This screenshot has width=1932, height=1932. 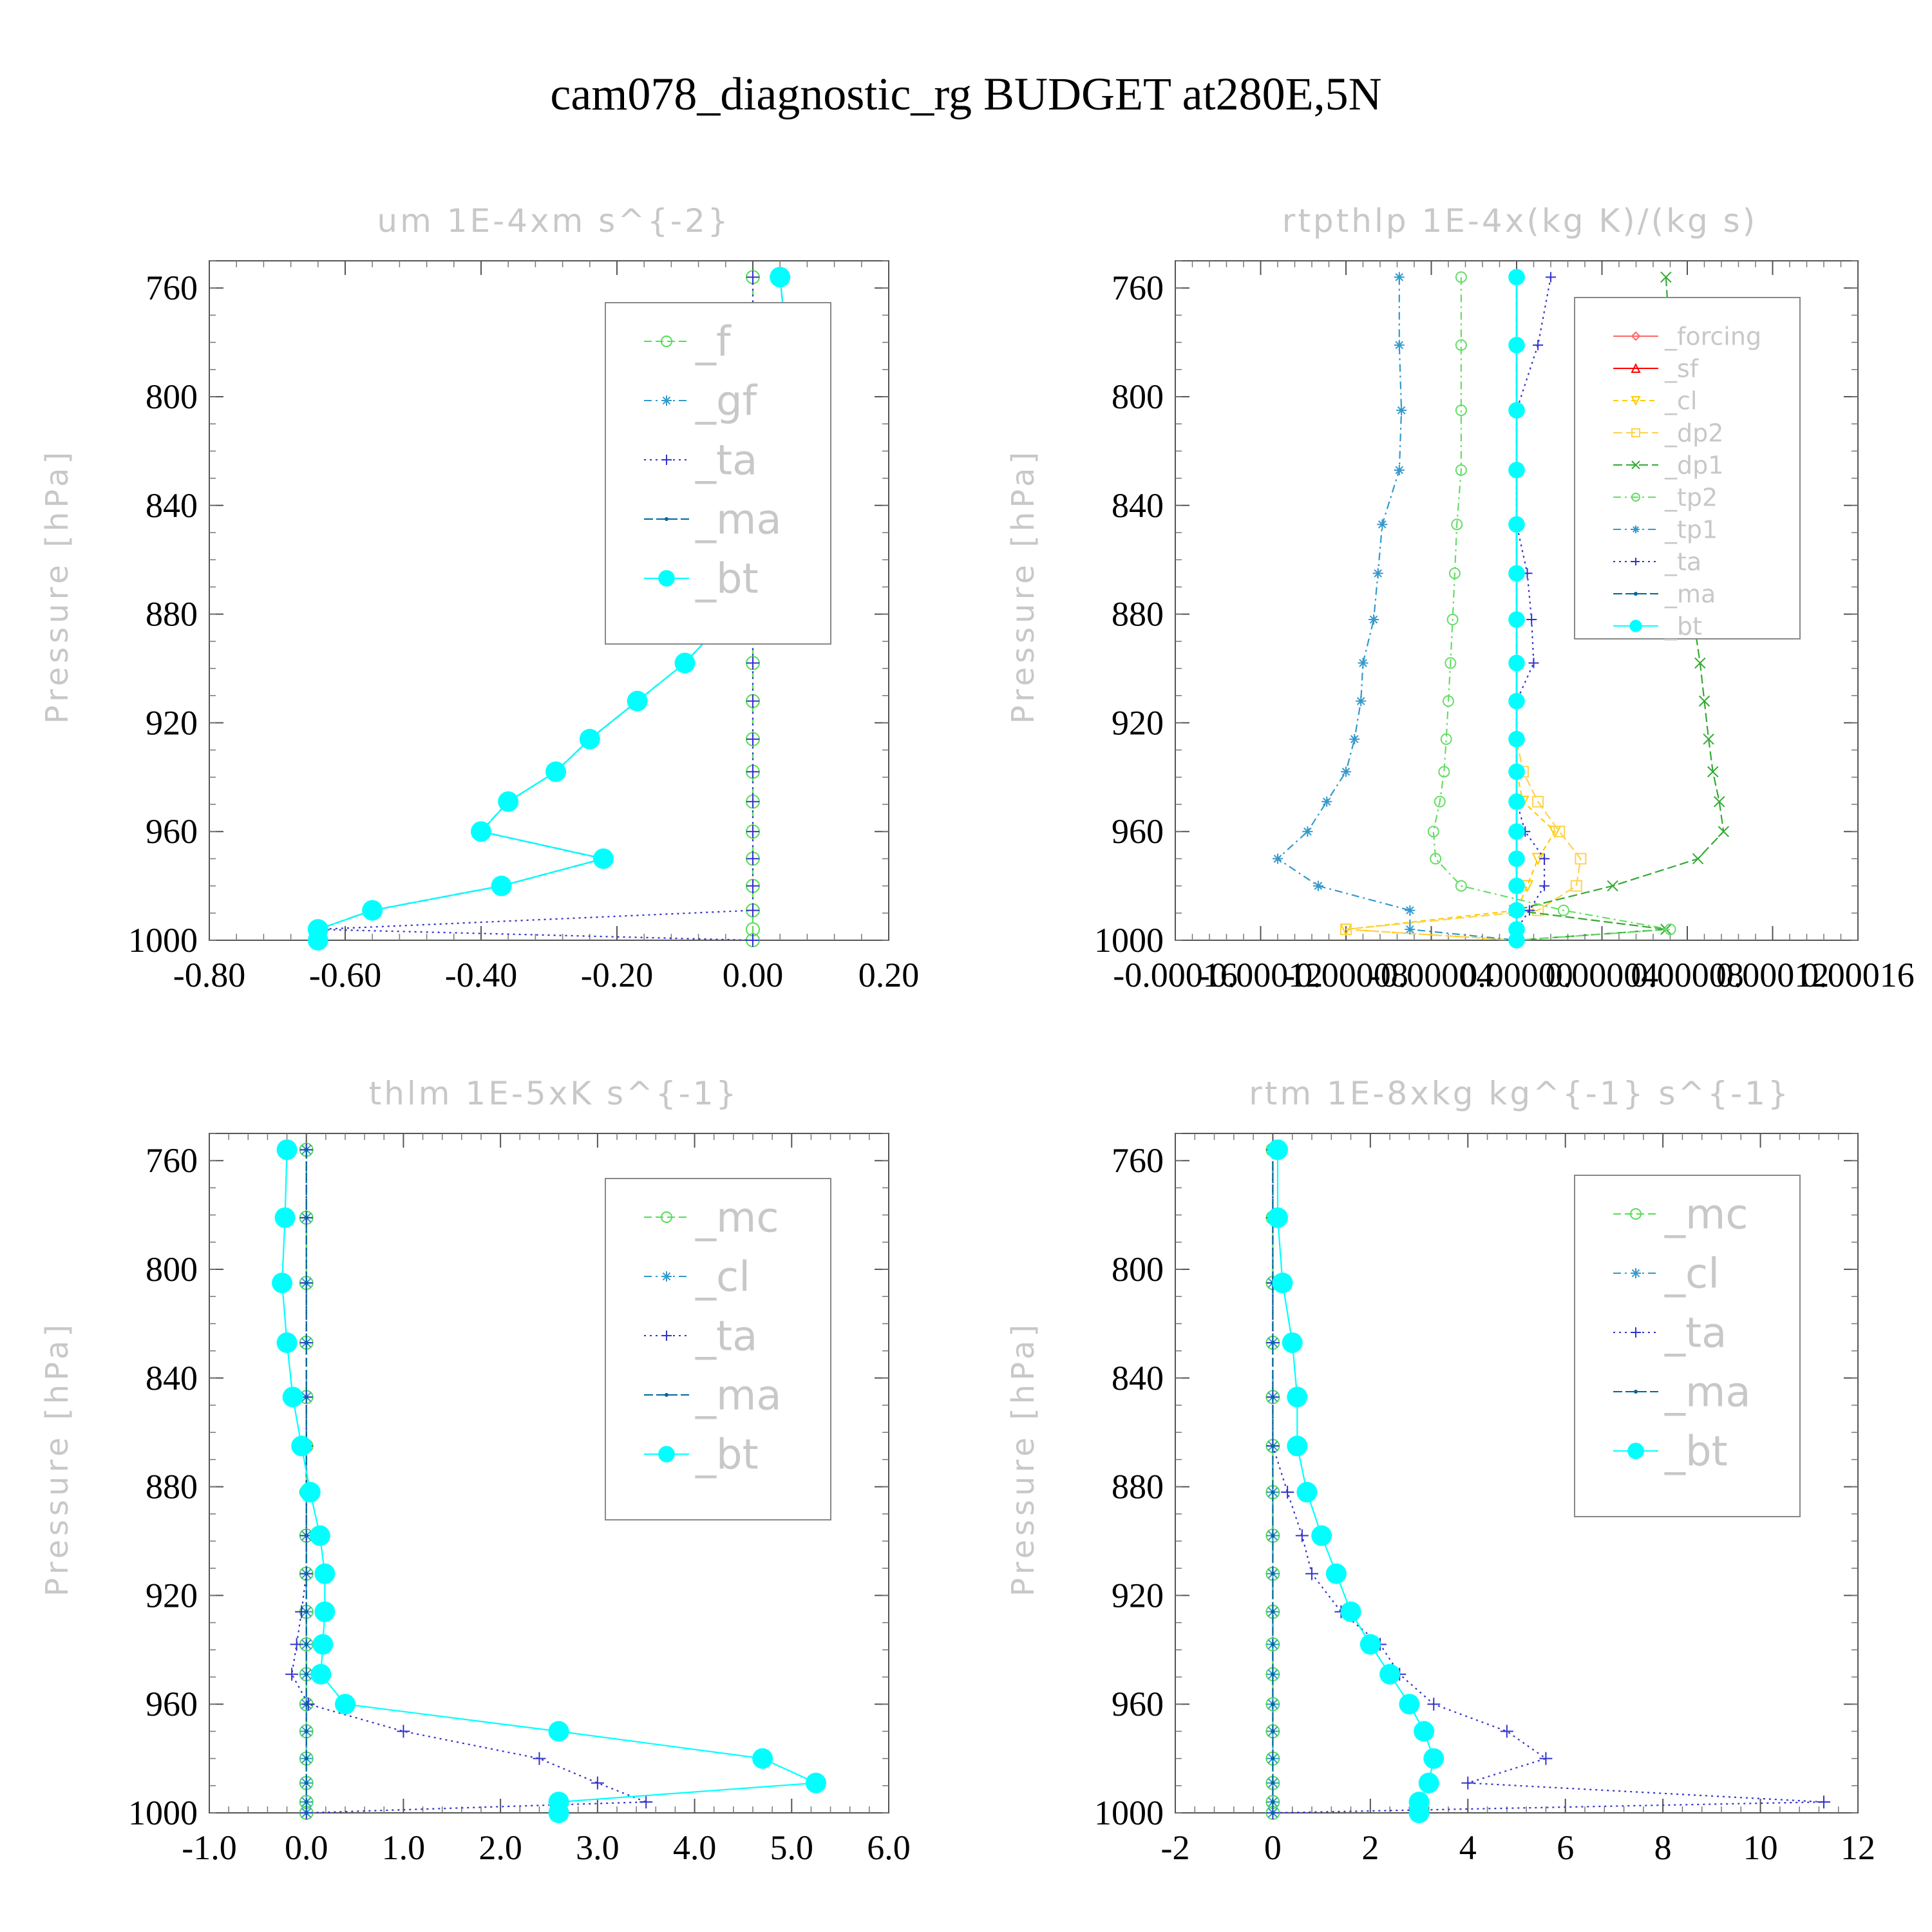 I want to click on legend-label: _tp1, so click(x=1691, y=529).